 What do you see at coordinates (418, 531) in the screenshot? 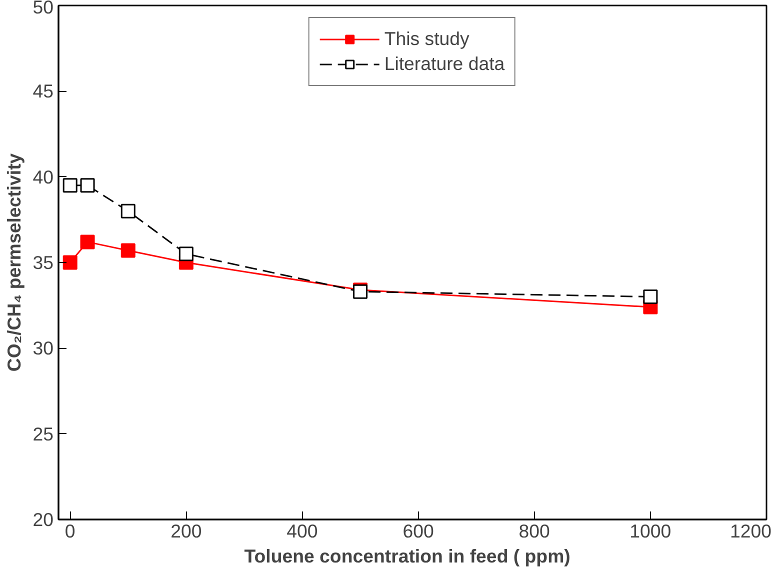
I see `x-tick-label: 600` at bounding box center [418, 531].